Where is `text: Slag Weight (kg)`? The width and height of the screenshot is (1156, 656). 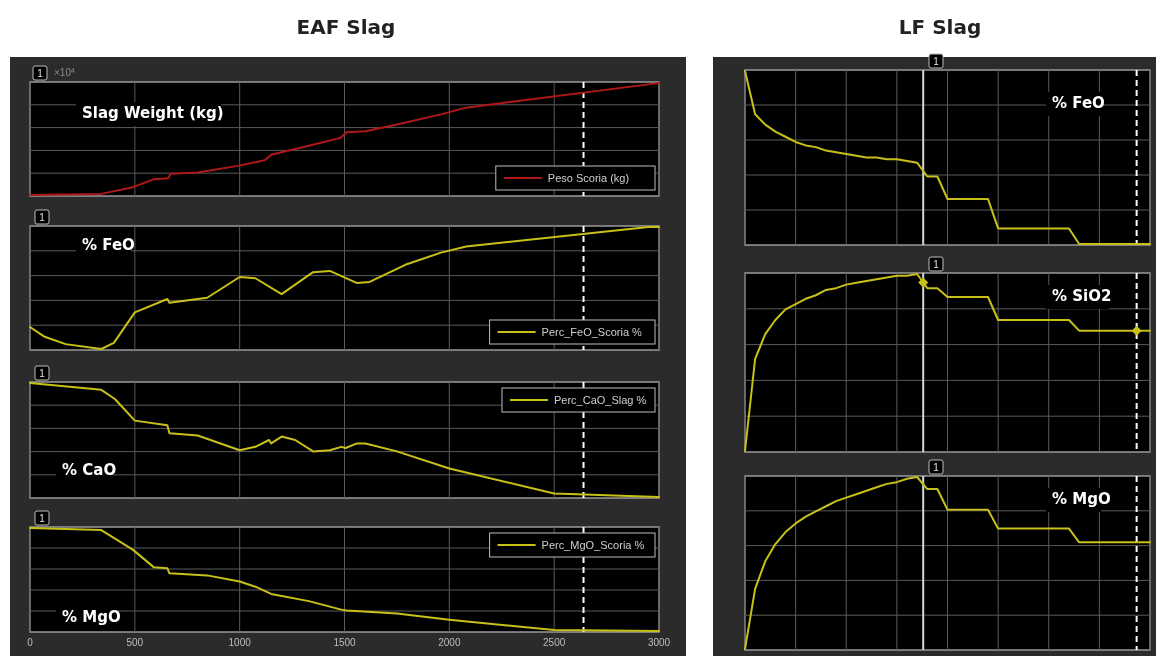
text: Slag Weight (kg) is located at coordinates (153, 113).